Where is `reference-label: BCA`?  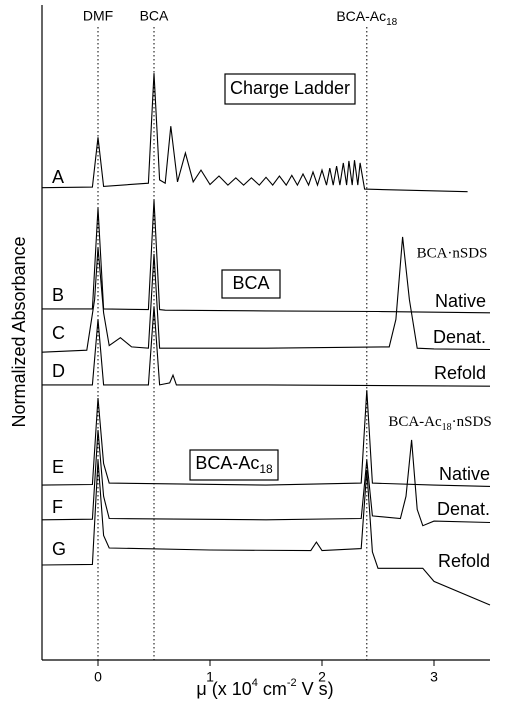 reference-label: BCA is located at coordinates (154, 16).